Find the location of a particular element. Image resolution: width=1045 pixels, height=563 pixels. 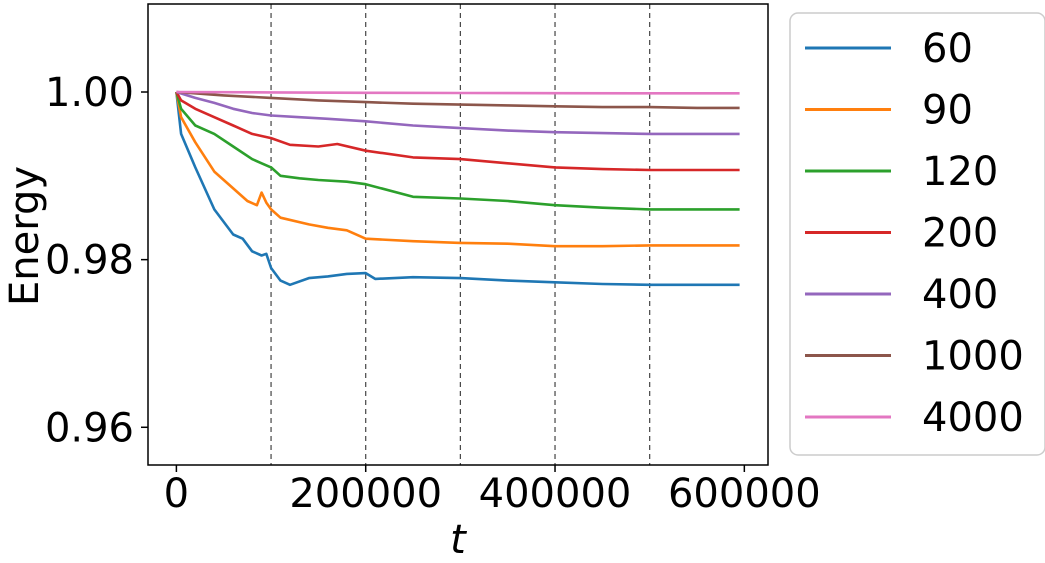

x-tick-label: 0 is located at coordinates (176, 494).